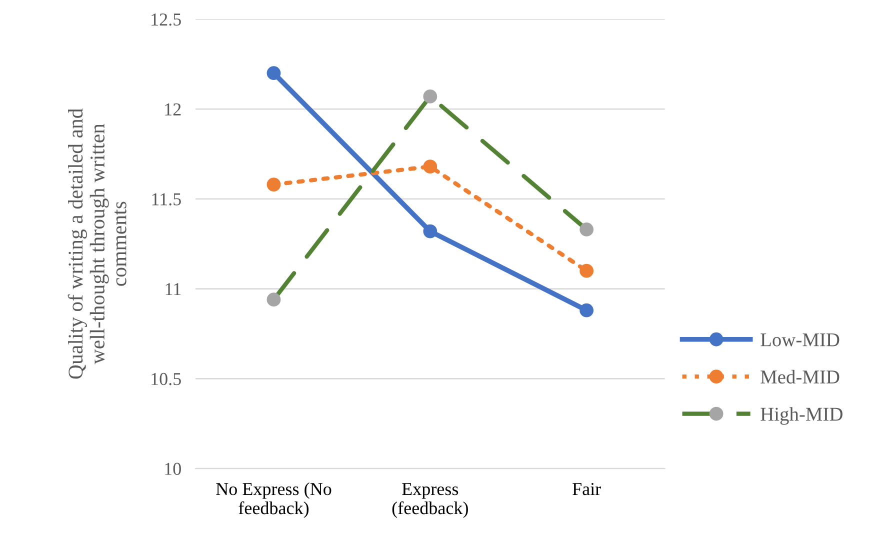 The image size is (869, 548). What do you see at coordinates (173, 289) in the screenshot?
I see `y-tick-label: 11` at bounding box center [173, 289].